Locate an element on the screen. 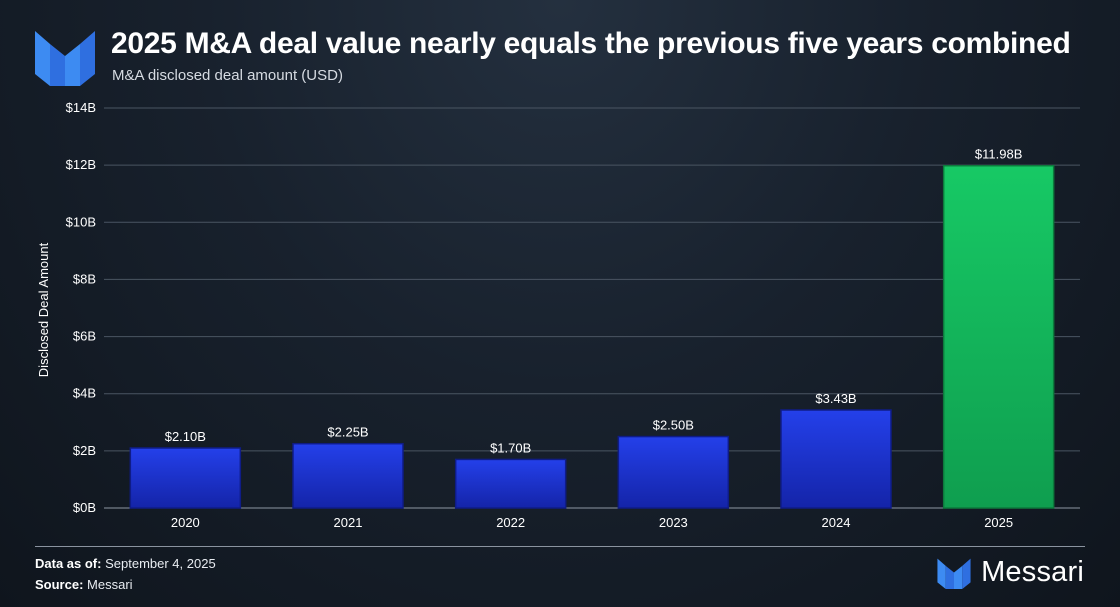 The height and width of the screenshot is (607, 1120). bar-2022 is located at coordinates (510, 483).